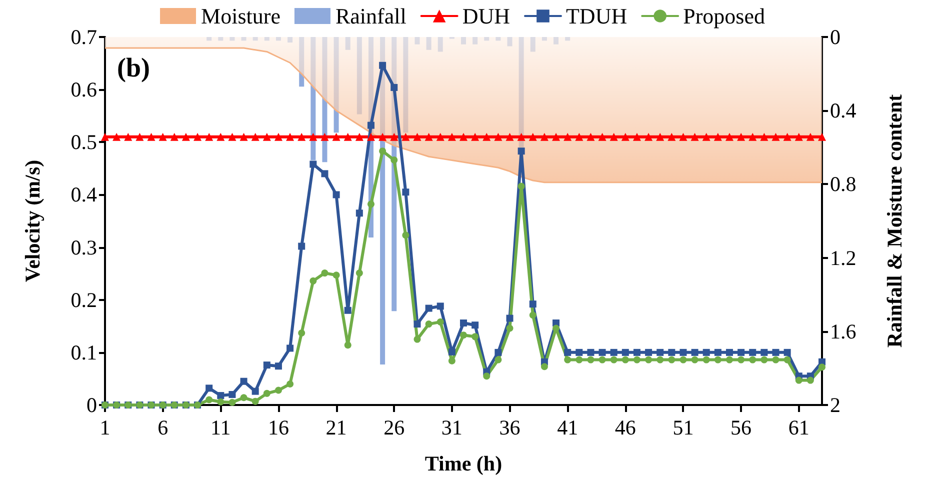  I want to click on y-tick-label: 0.2, so click(83, 300).